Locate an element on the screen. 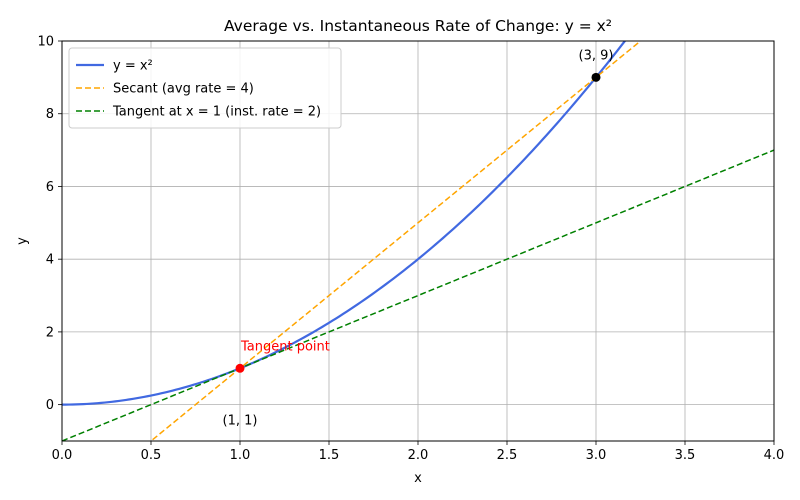  y-axis-label: y is located at coordinates (22, 241).